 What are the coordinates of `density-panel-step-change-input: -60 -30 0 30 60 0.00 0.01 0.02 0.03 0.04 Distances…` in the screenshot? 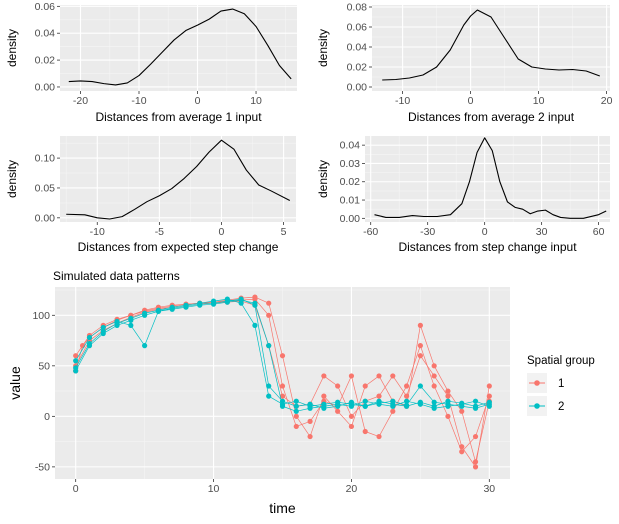 It's located at (463, 195).